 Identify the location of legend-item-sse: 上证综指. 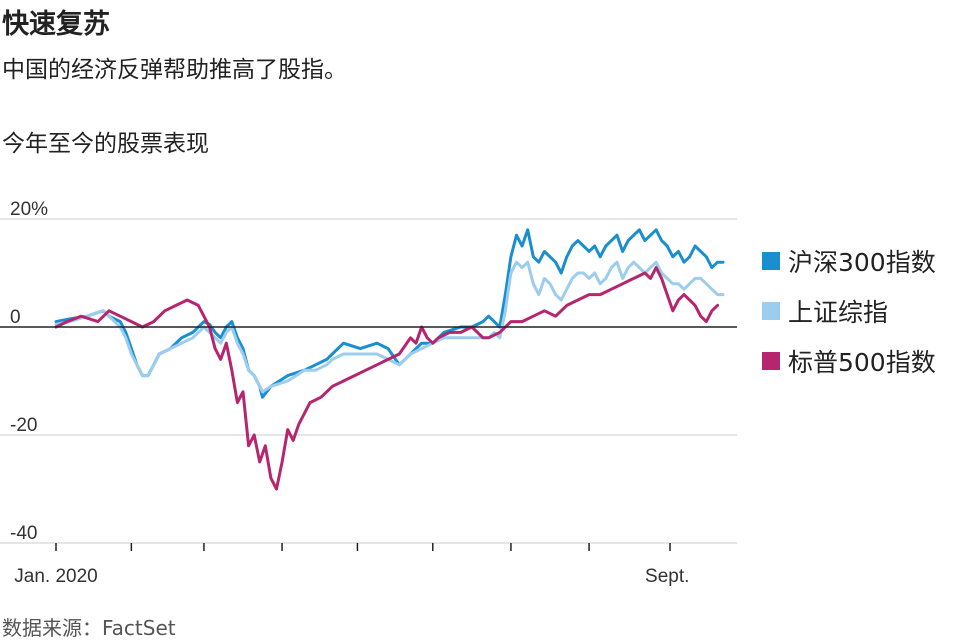
(849, 311).